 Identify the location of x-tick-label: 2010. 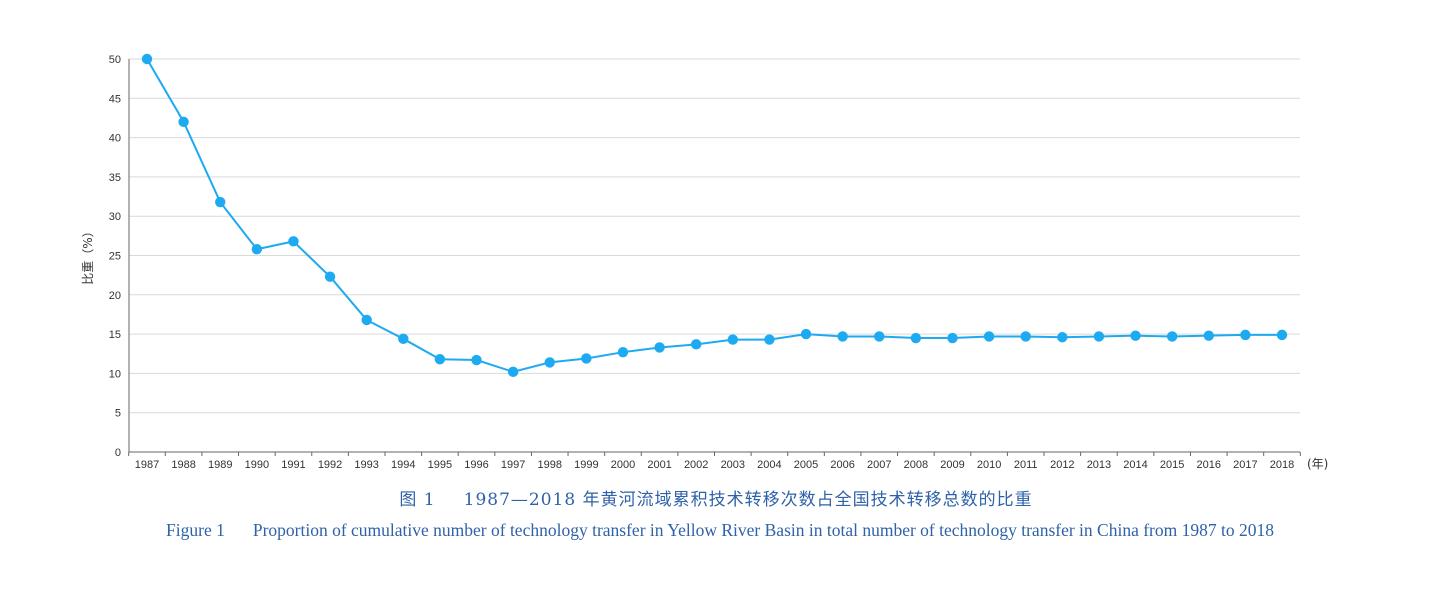
(989, 465).